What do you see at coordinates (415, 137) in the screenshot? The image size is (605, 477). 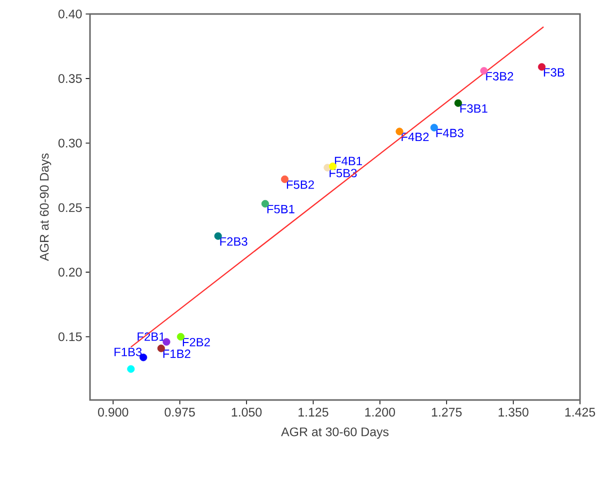 I see `series-label: F4B2` at bounding box center [415, 137].